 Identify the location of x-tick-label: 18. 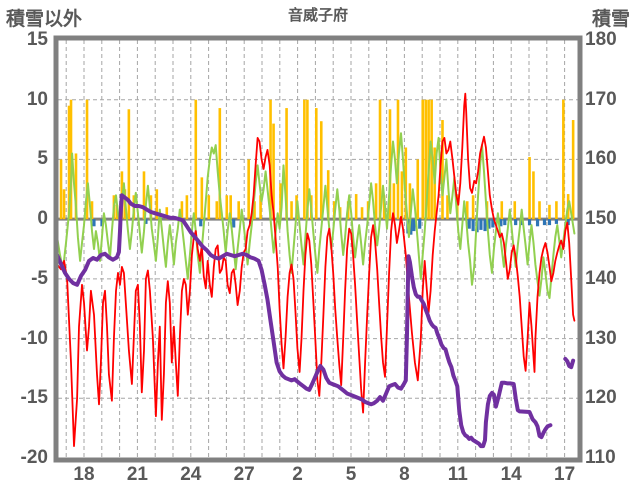
(84, 474).